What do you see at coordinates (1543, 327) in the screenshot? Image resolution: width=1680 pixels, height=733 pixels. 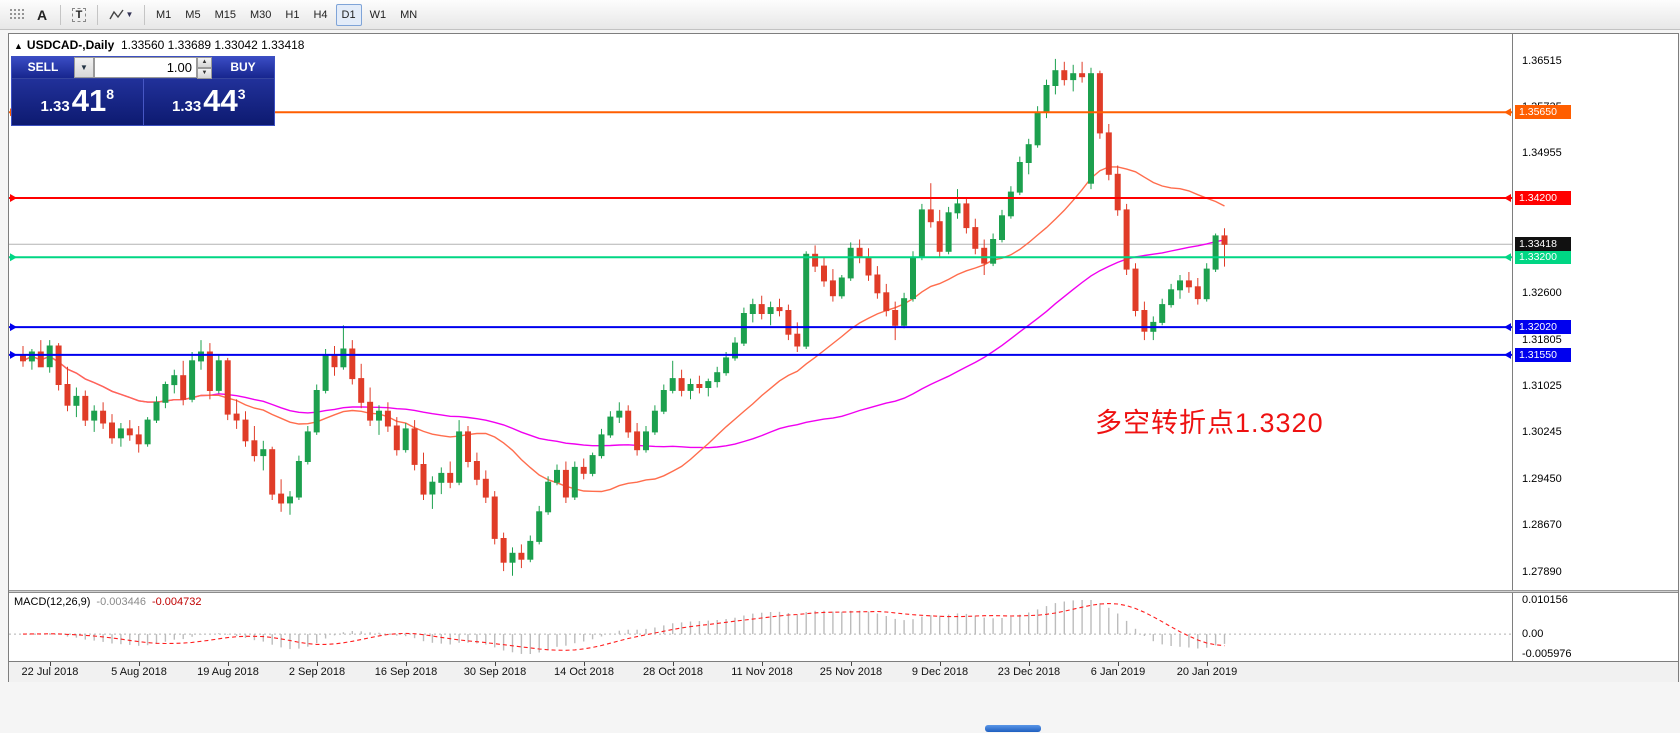 I see `hline-price-tag: 1.32020` at bounding box center [1543, 327].